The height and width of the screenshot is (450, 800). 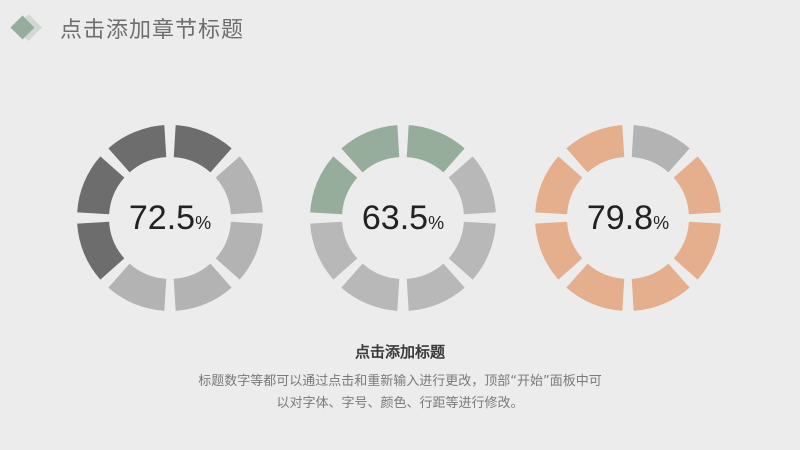 I want to click on diamond-icon, so click(x=26, y=28).